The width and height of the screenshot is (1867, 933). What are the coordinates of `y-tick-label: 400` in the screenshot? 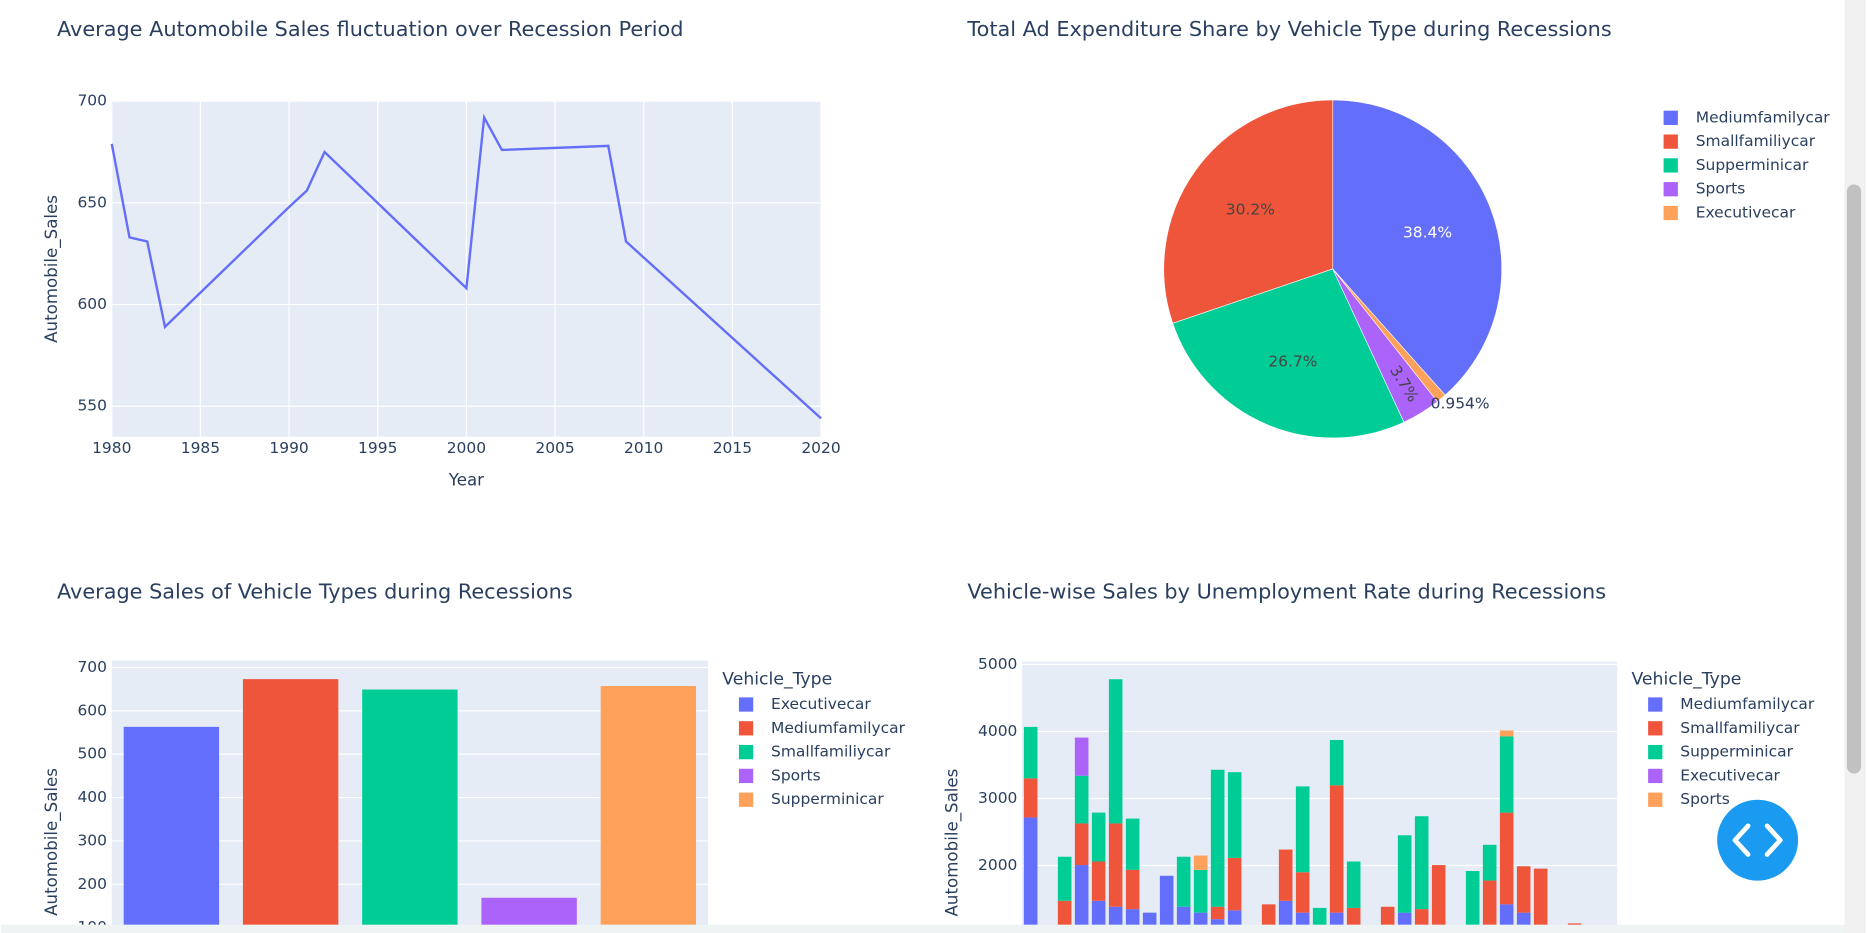 It's located at (92, 797).